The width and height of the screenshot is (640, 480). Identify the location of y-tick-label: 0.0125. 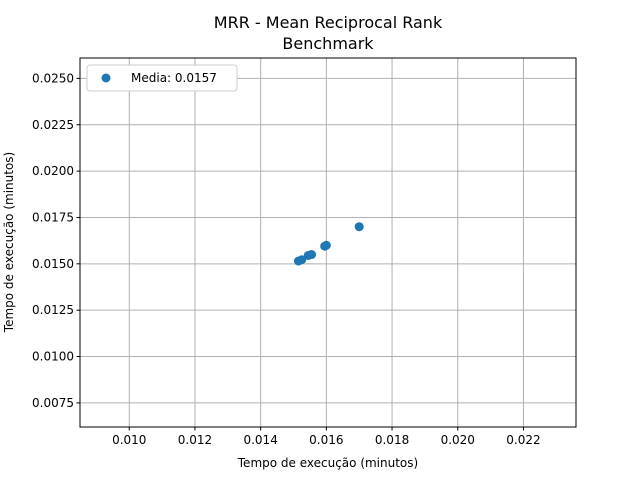
(53, 310).